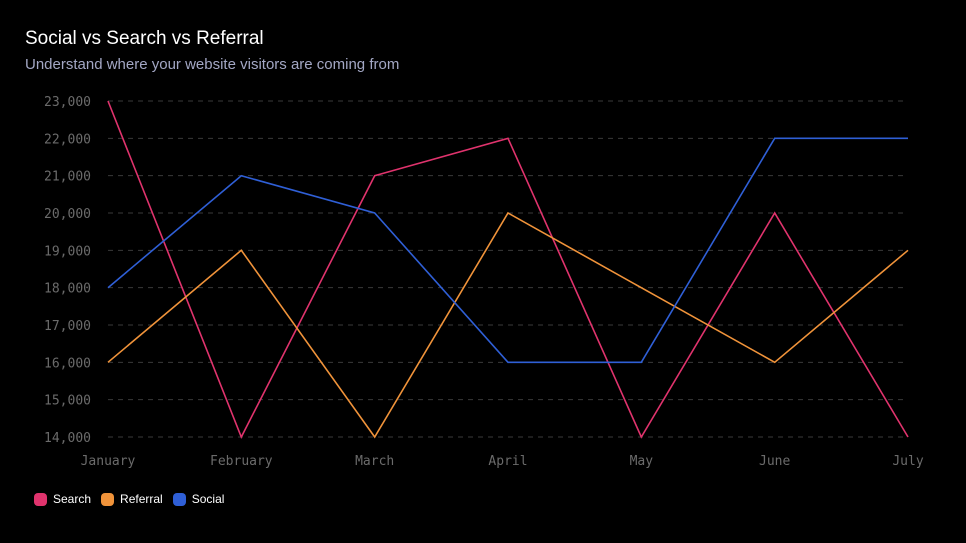 Image resolution: width=966 pixels, height=543 pixels. What do you see at coordinates (67, 102) in the screenshot?
I see `y-tick-label: 23,000` at bounding box center [67, 102].